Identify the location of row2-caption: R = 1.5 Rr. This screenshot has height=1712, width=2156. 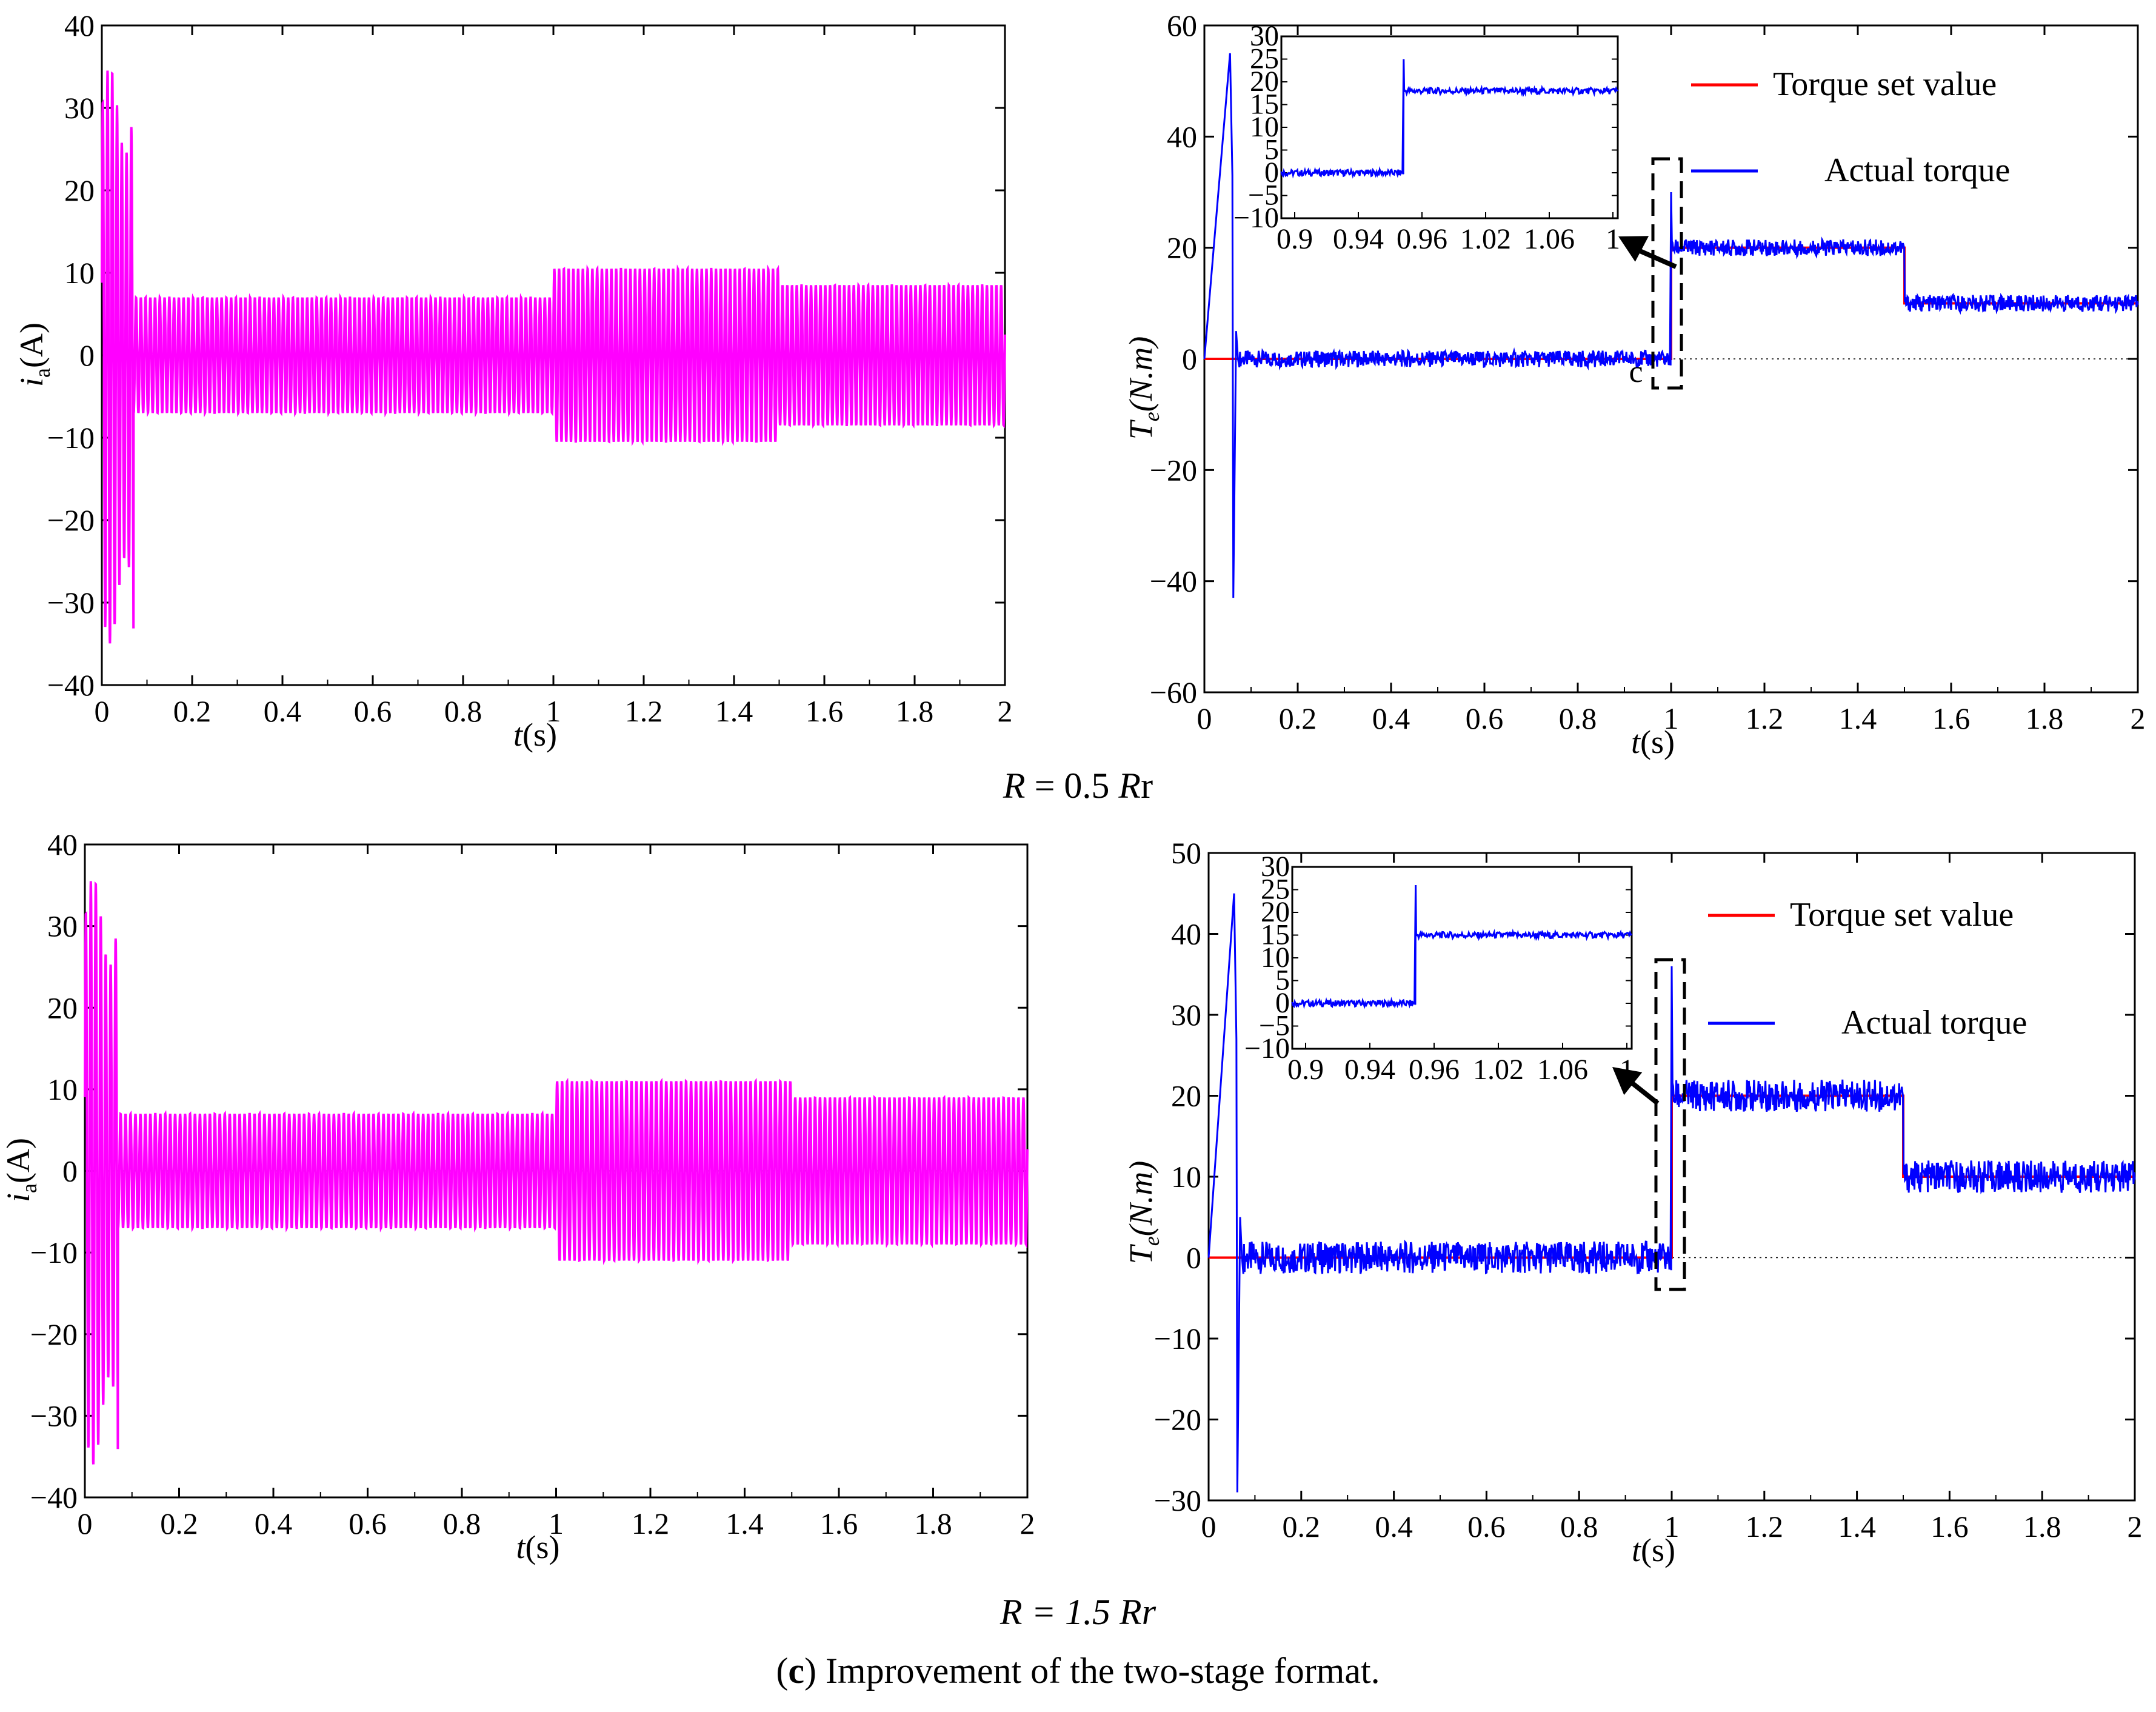
(1078, 1612).